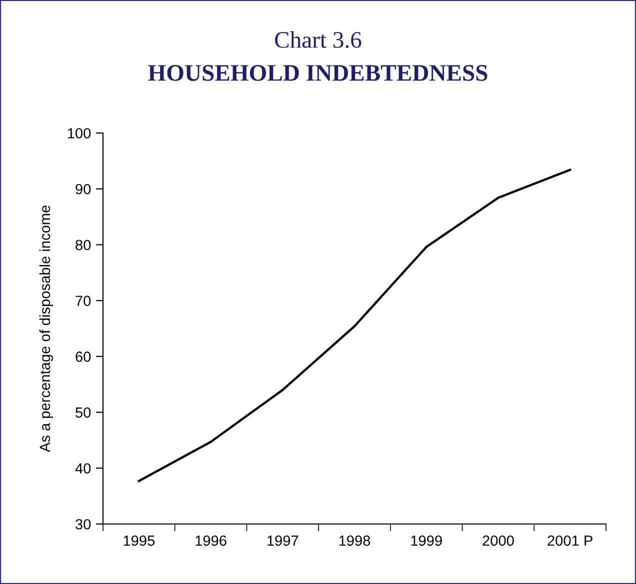  Describe the element at coordinates (211, 540) in the screenshot. I see `x-tick-label: 1996` at that location.